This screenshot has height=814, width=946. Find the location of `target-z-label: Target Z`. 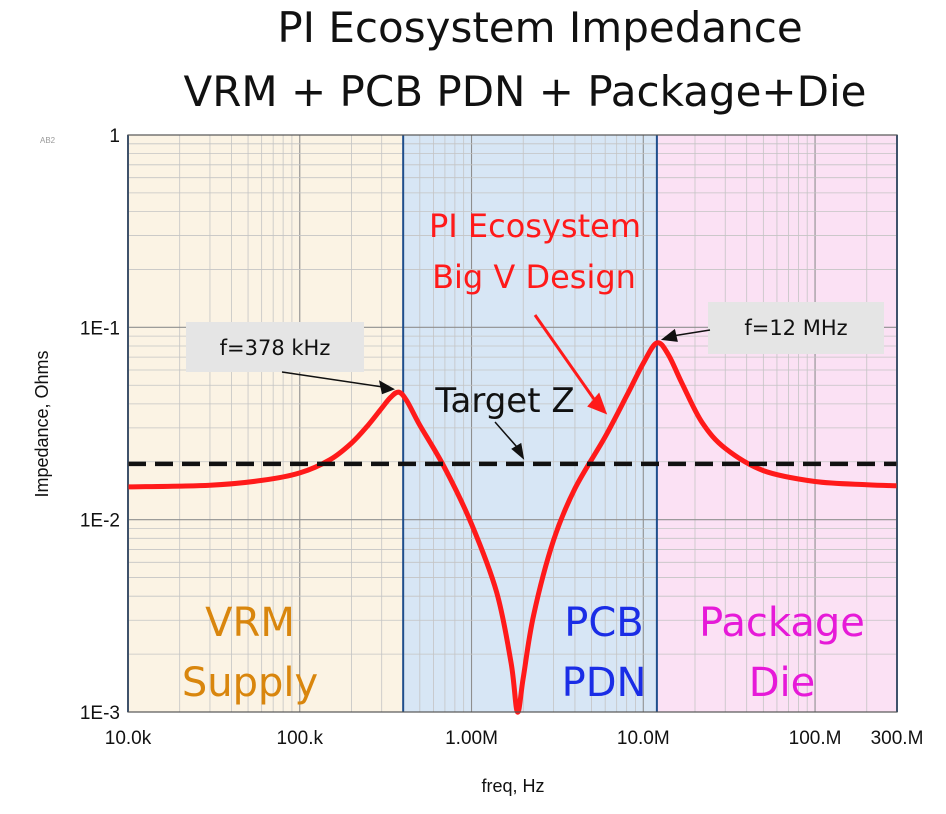

target-z-label: Target Z is located at coordinates (504, 401).